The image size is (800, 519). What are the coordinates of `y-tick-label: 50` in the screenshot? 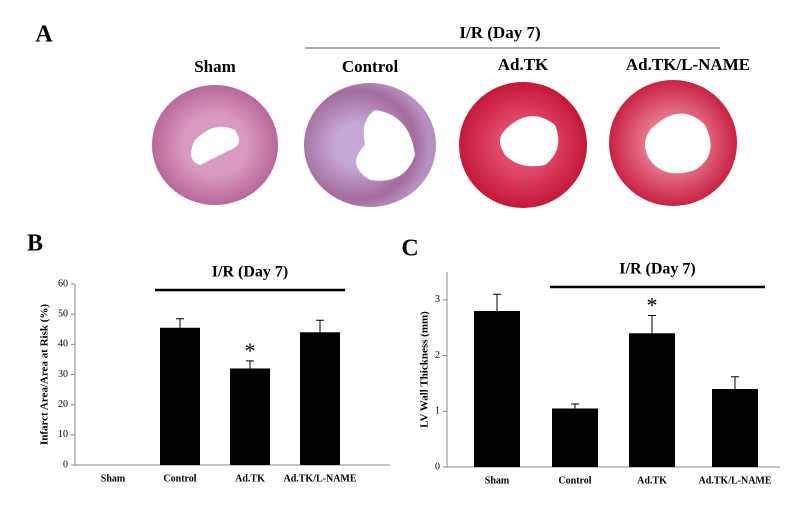 It's located at (63, 313).